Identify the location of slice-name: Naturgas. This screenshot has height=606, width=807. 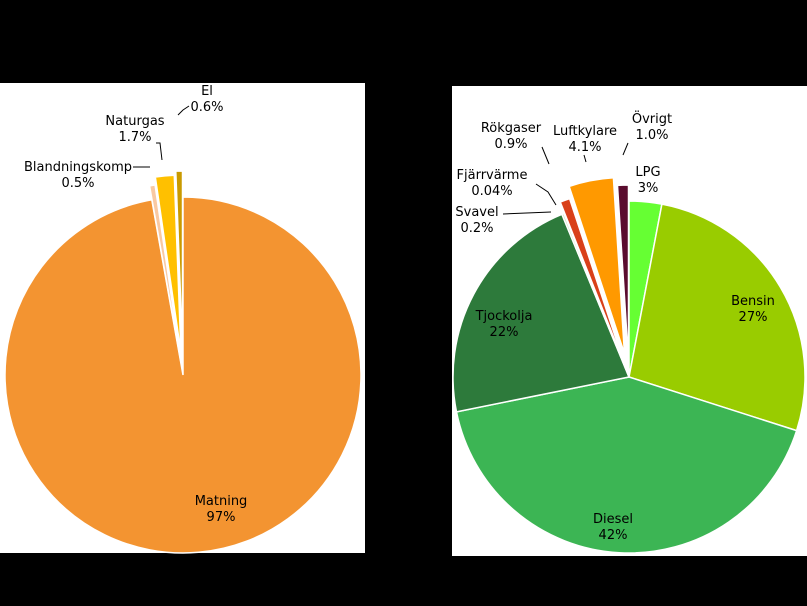
(134, 121).